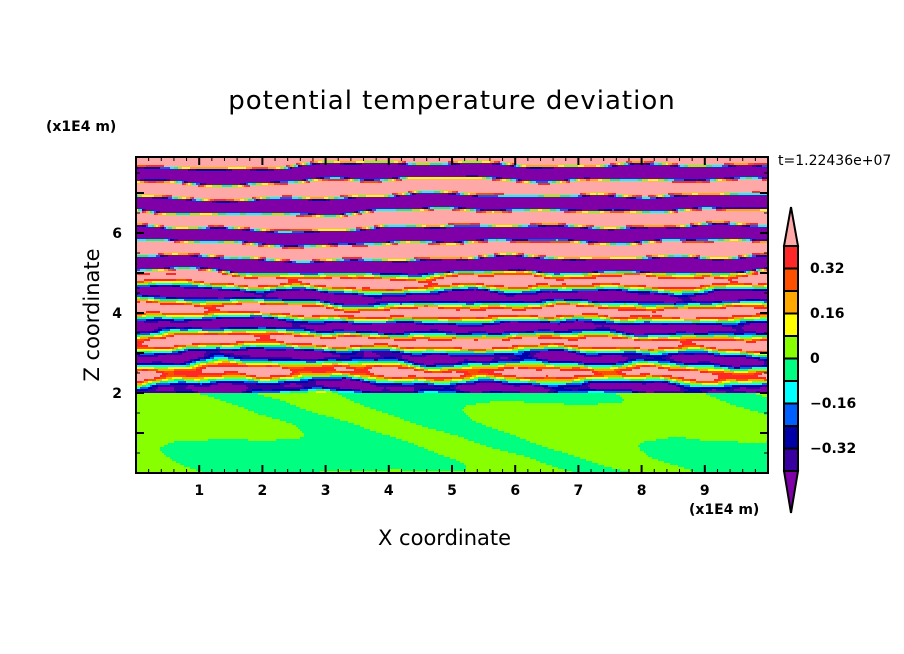 This screenshot has width=904, height=654. What do you see at coordinates (815, 358) in the screenshot?
I see `colorbar-label: 0` at bounding box center [815, 358].